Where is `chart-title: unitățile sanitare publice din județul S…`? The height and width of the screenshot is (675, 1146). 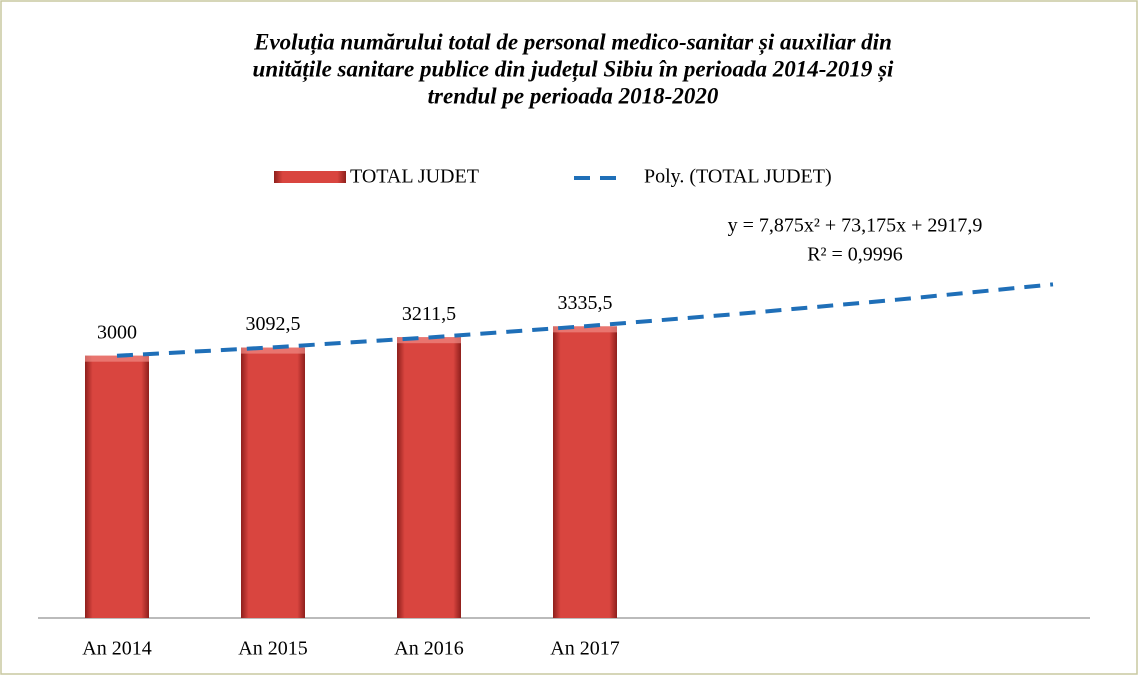 chart-title: unitățile sanitare publice din județul S… is located at coordinates (574, 69).